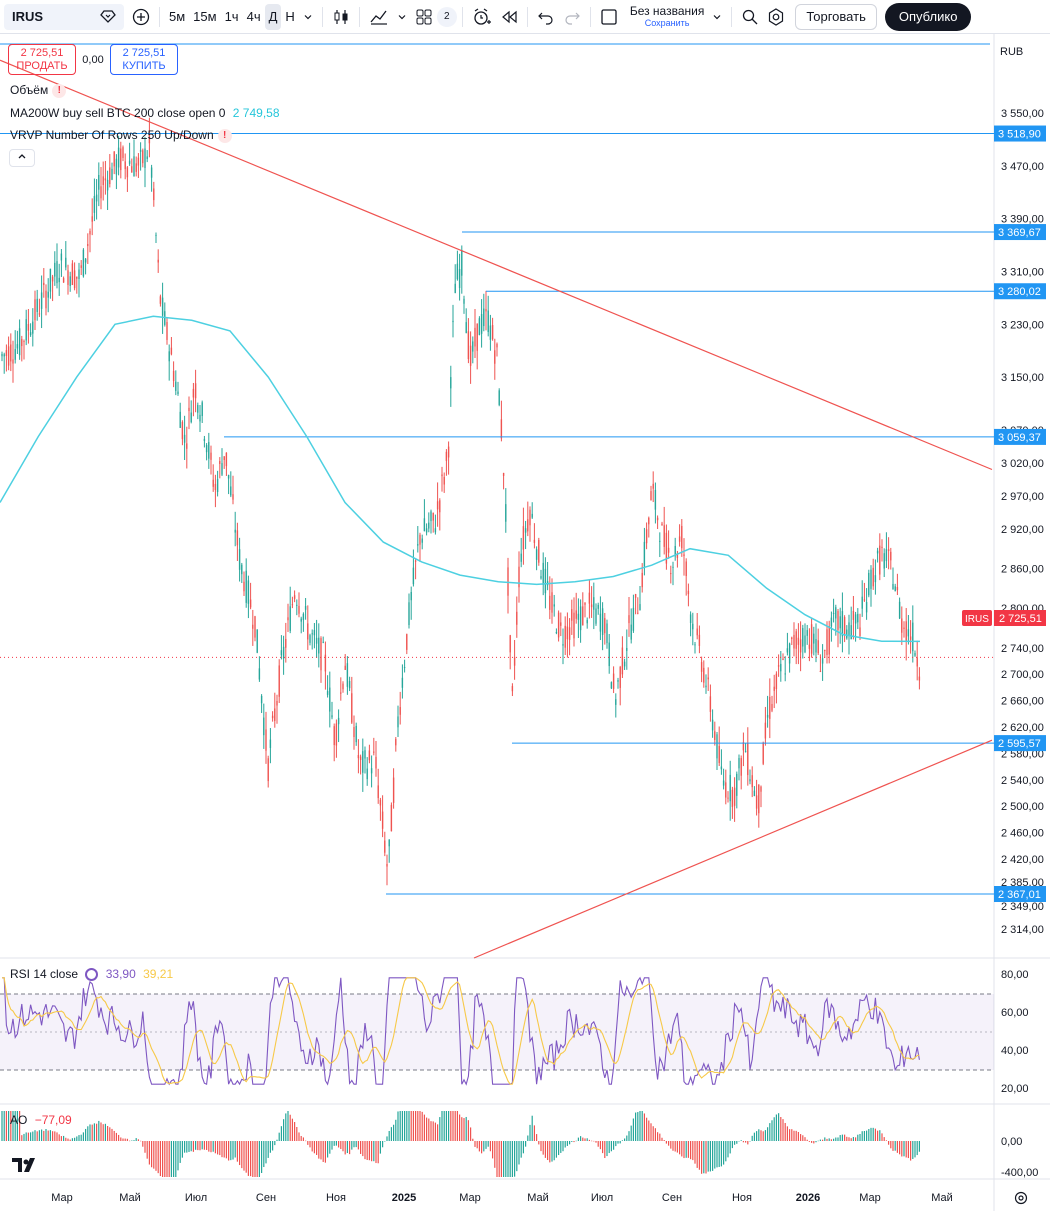 Image resolution: width=1050 pixels, height=1211 pixels. What do you see at coordinates (609, 17) in the screenshot?
I see `layout-square-icon` at bounding box center [609, 17].